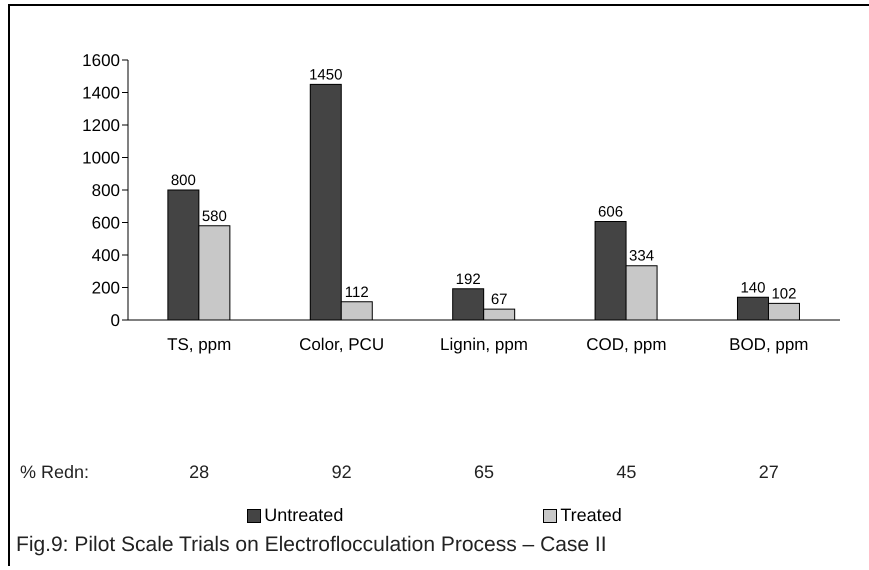  I want to click on text: 45, so click(626, 472).